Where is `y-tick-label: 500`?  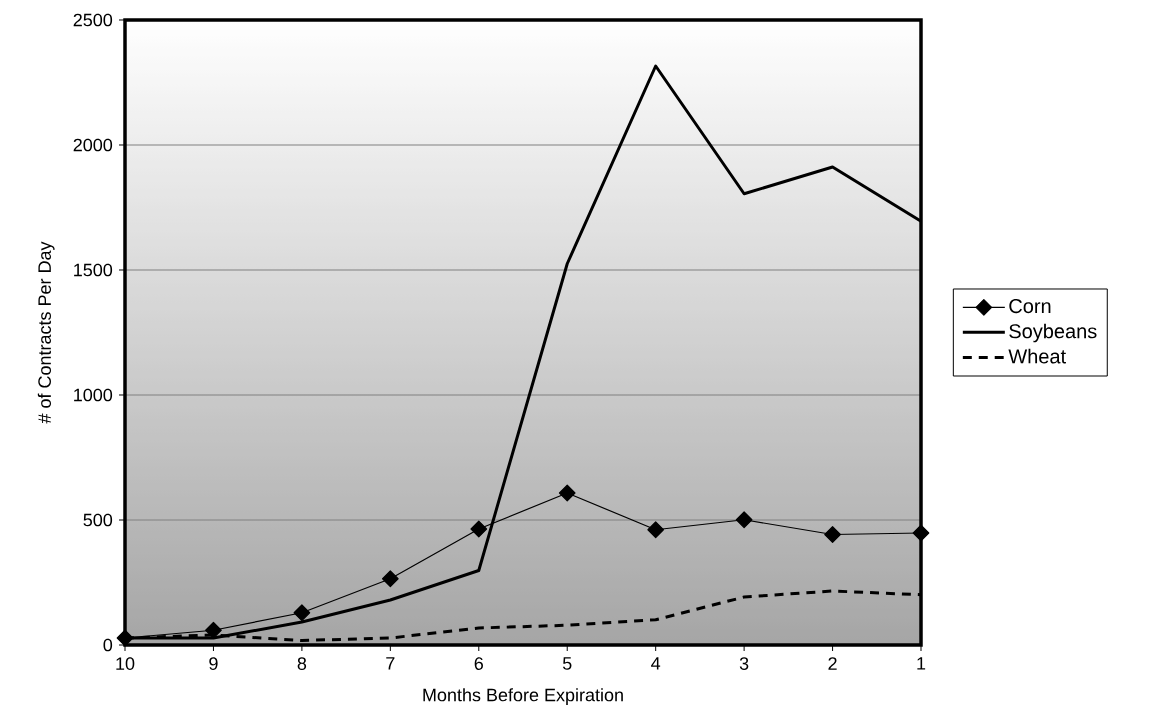
y-tick-label: 500 is located at coordinates (98, 520).